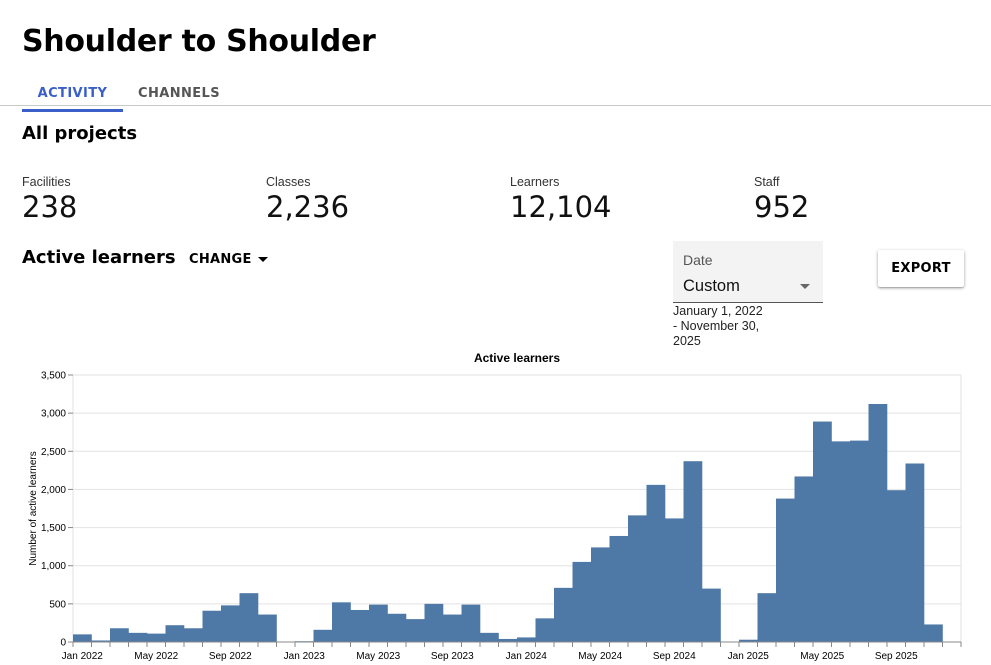  What do you see at coordinates (749, 656) in the screenshot?
I see `x-tick-label: Jan 2025` at bounding box center [749, 656].